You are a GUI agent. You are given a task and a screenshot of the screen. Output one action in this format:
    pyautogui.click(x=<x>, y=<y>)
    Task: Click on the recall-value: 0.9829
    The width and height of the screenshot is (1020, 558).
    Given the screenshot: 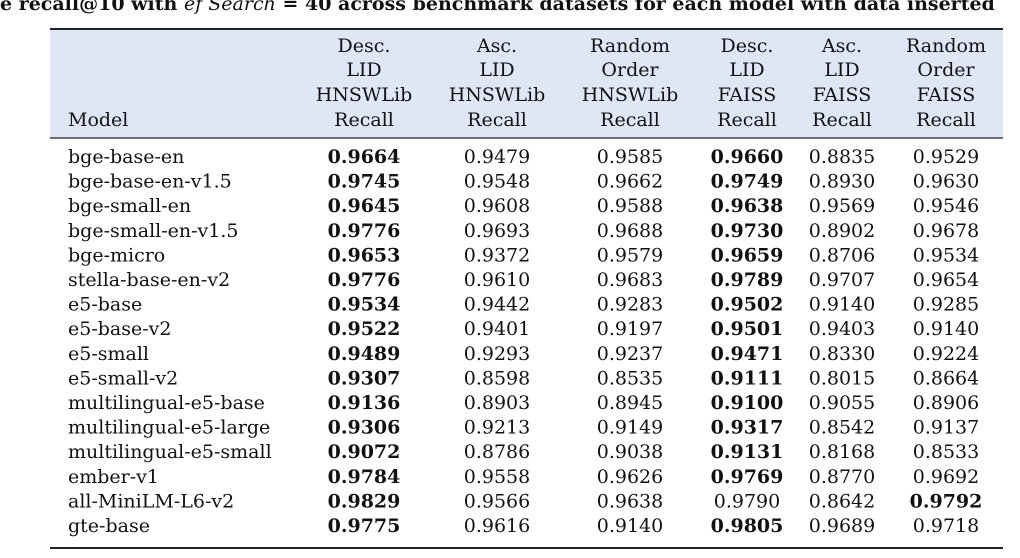 What is the action you would take?
    pyautogui.click(x=364, y=501)
    